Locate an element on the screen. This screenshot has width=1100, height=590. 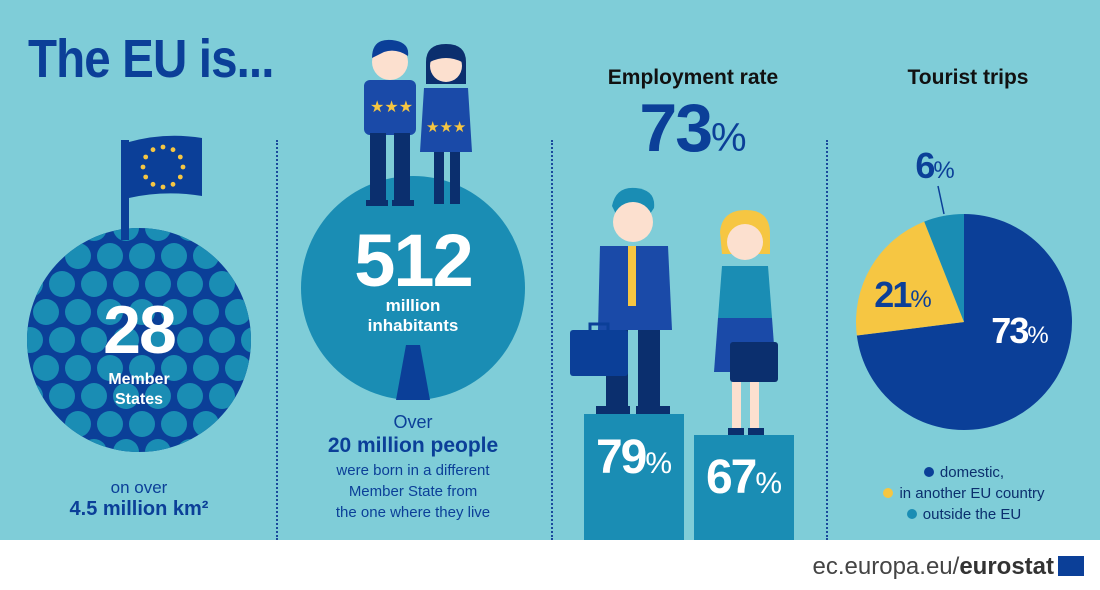
population-circle is located at coordinates (413, 288).